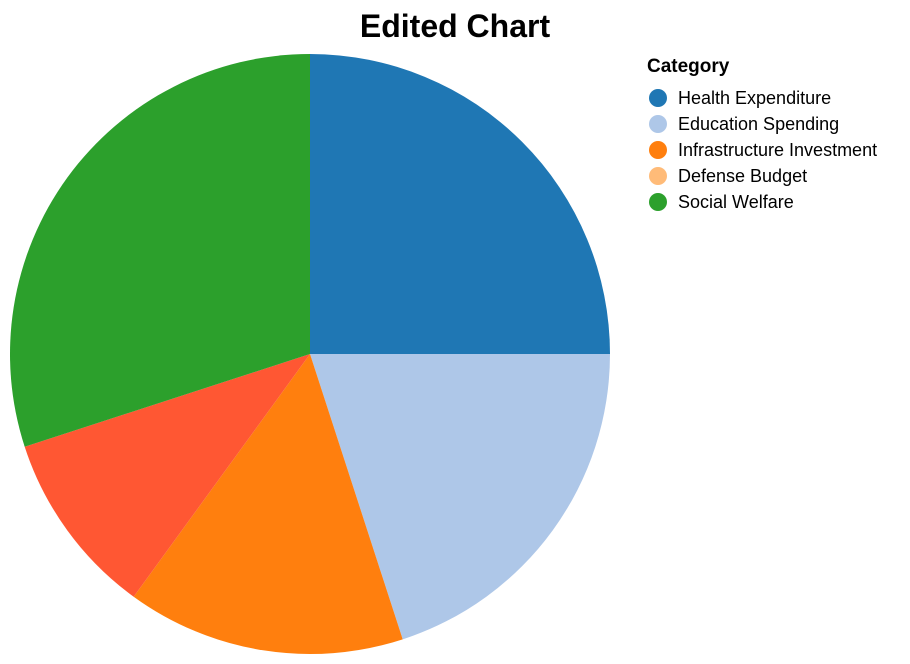  Describe the element at coordinates (742, 176) in the screenshot. I see `legend-label-defense-budget: Defense Budget` at that location.